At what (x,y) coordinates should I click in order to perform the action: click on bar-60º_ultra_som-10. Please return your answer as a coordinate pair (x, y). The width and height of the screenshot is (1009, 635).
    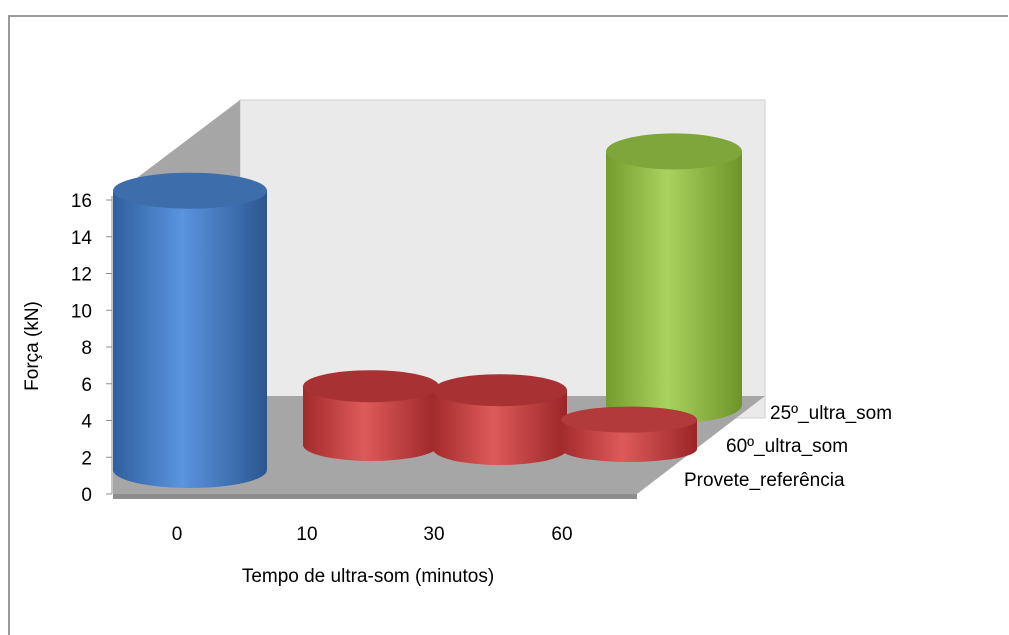
    Looking at the image, I should click on (371, 415).